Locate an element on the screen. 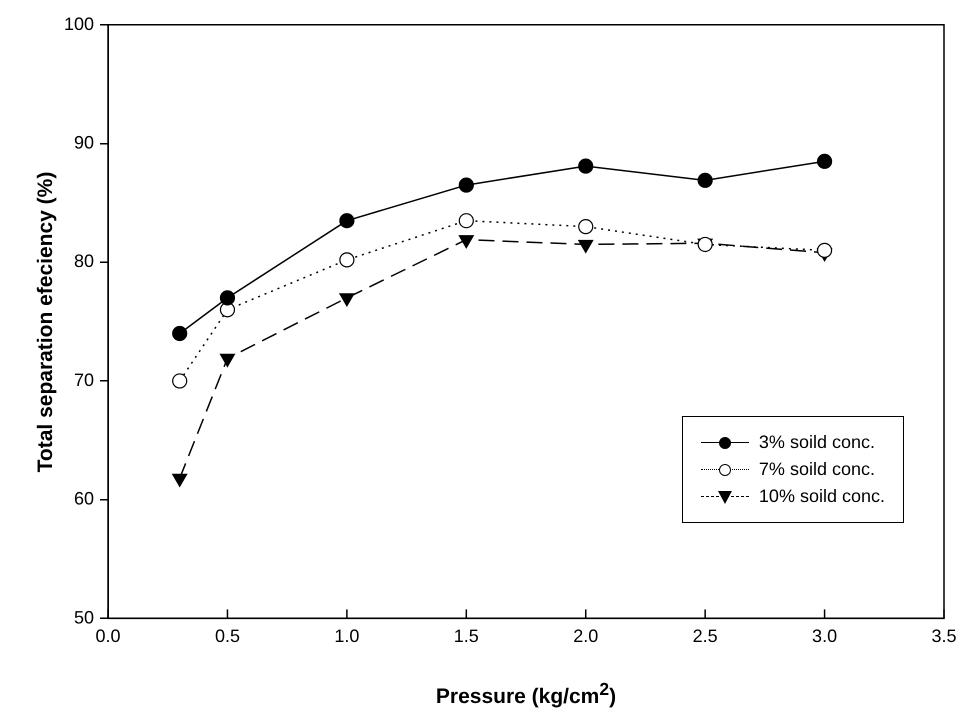 This screenshot has width=974, height=719. x-tick-label: 0.5 is located at coordinates (227, 636).